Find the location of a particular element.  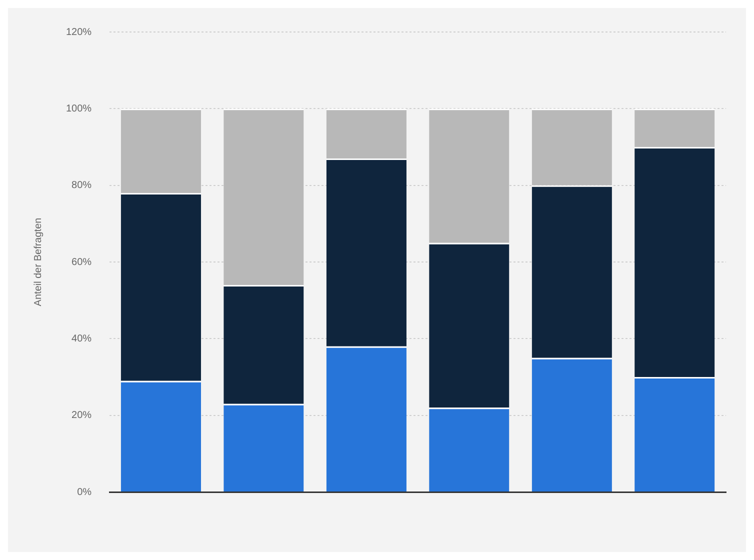

y-tick-label: 80% is located at coordinates (82, 186).